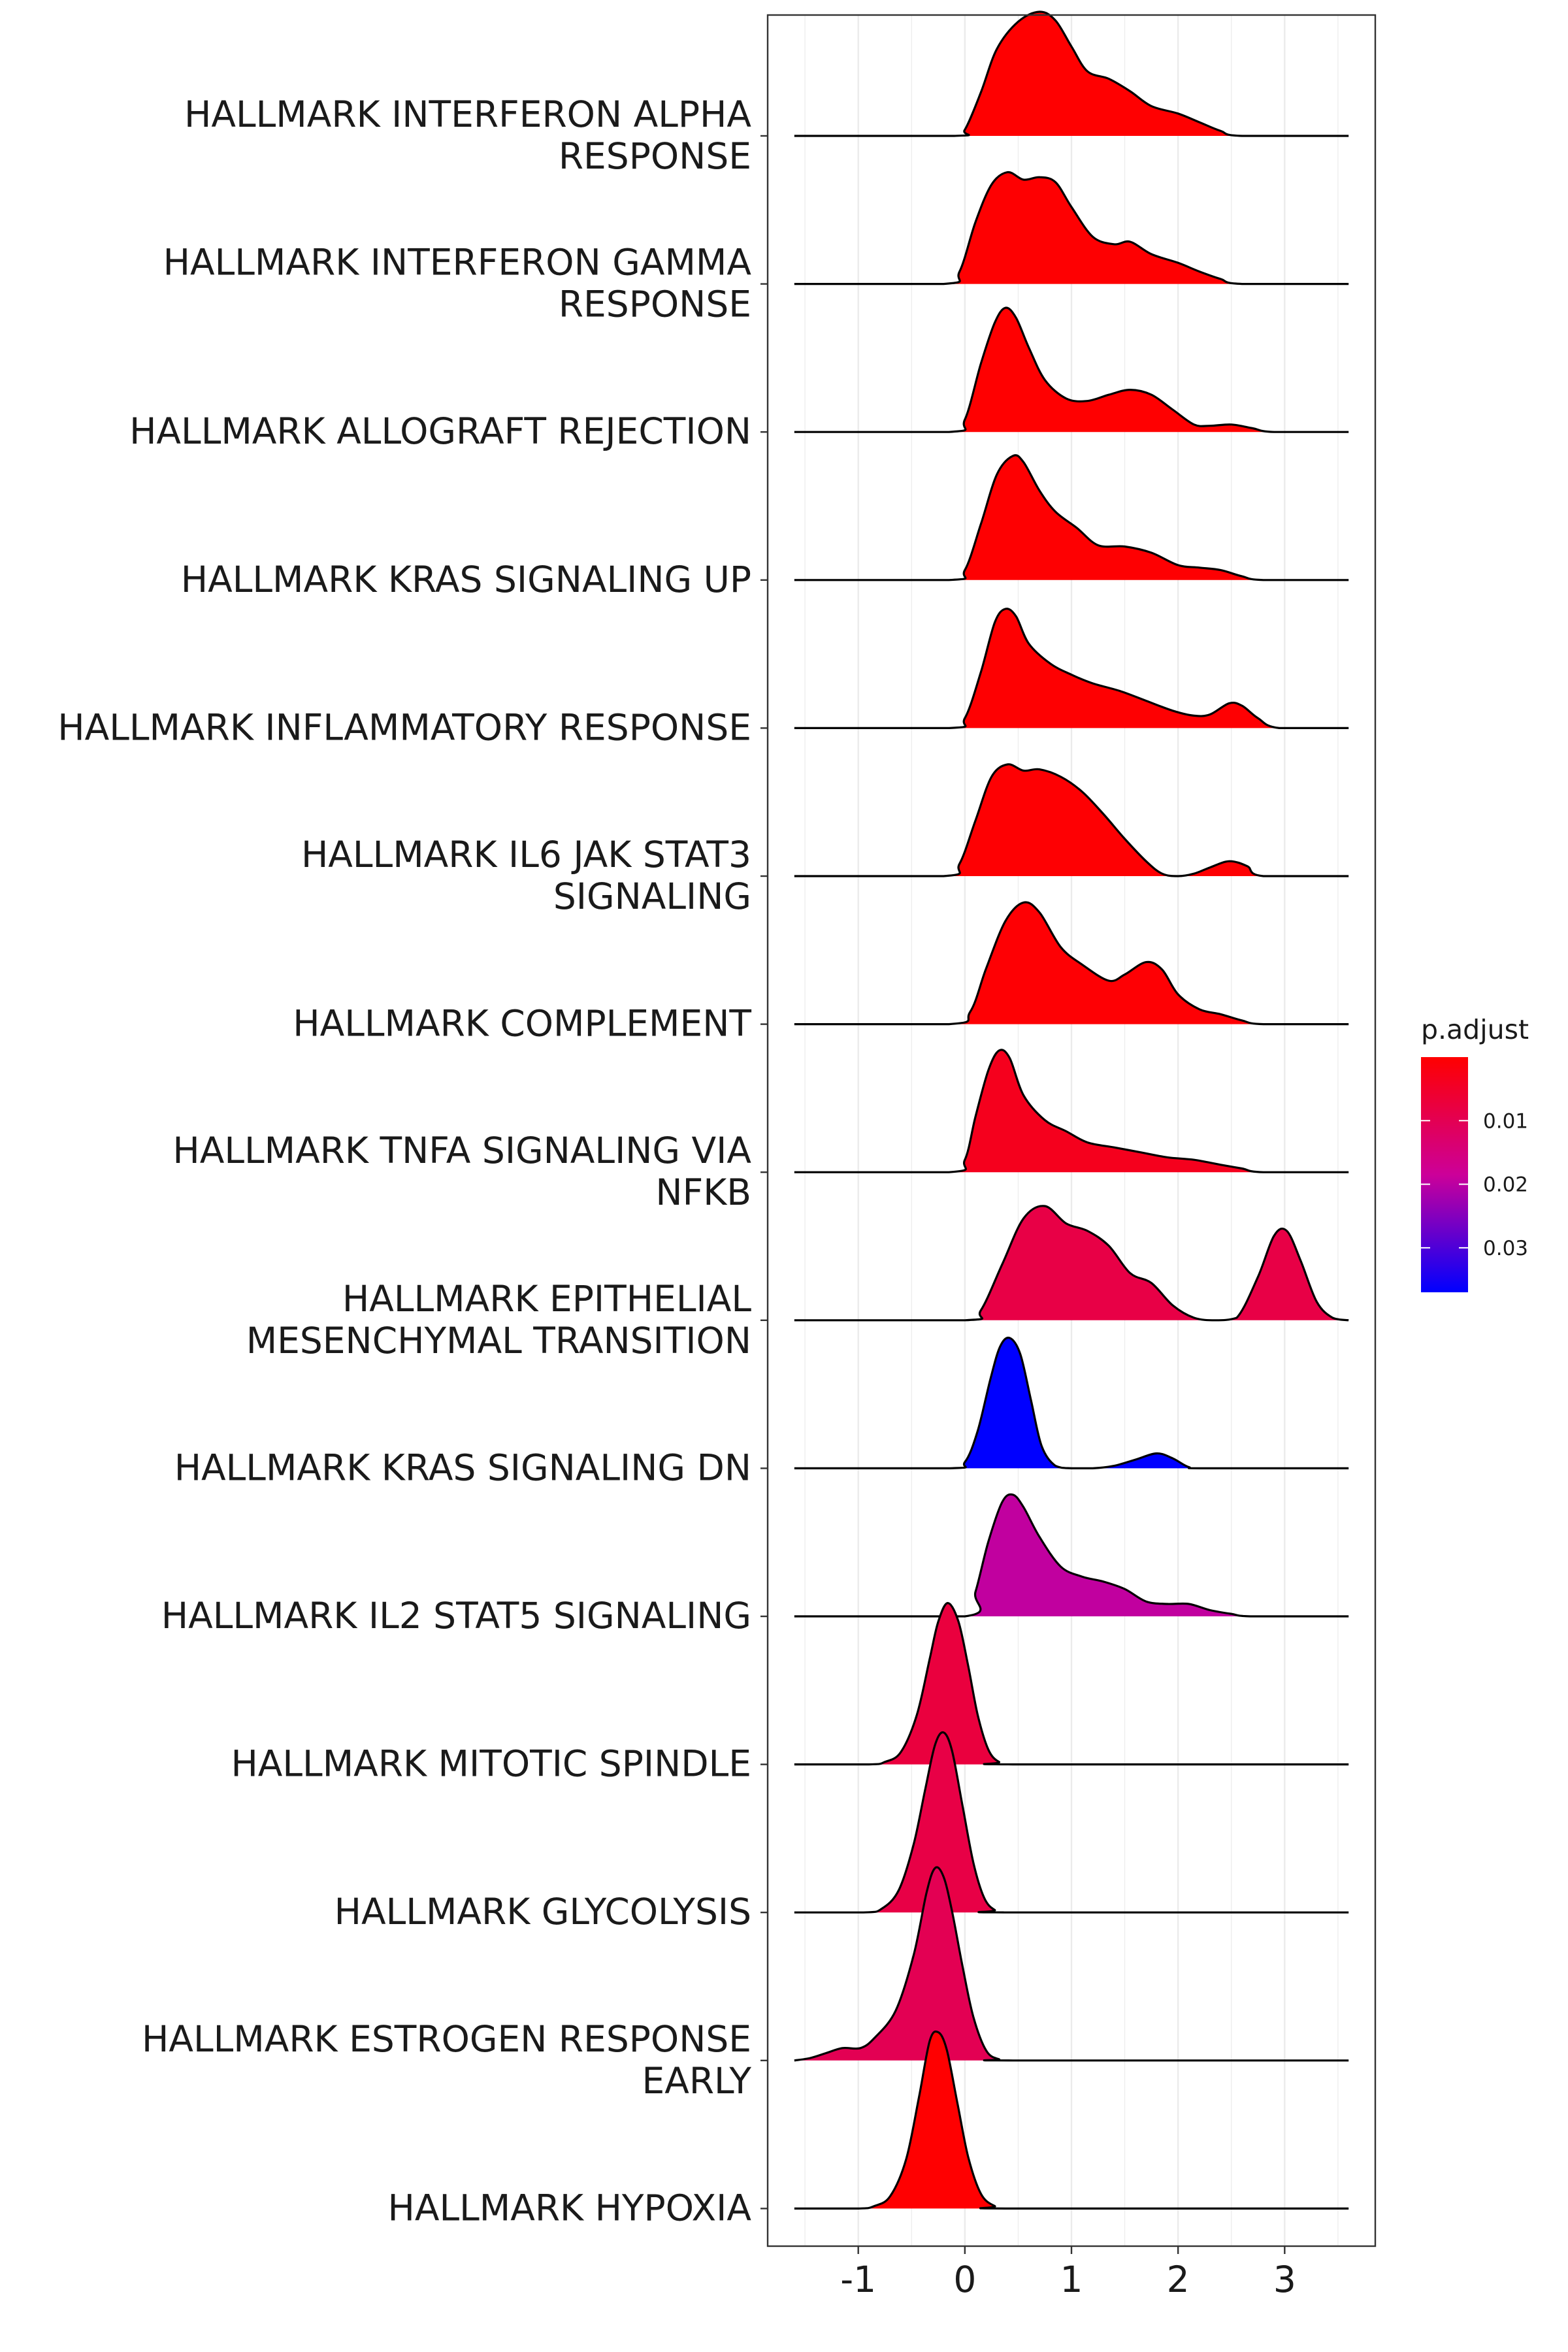 The height and width of the screenshot is (2352, 1568). I want to click on legend: p.adjust 0.01 0.02 0.03, so click(1475, 1153).